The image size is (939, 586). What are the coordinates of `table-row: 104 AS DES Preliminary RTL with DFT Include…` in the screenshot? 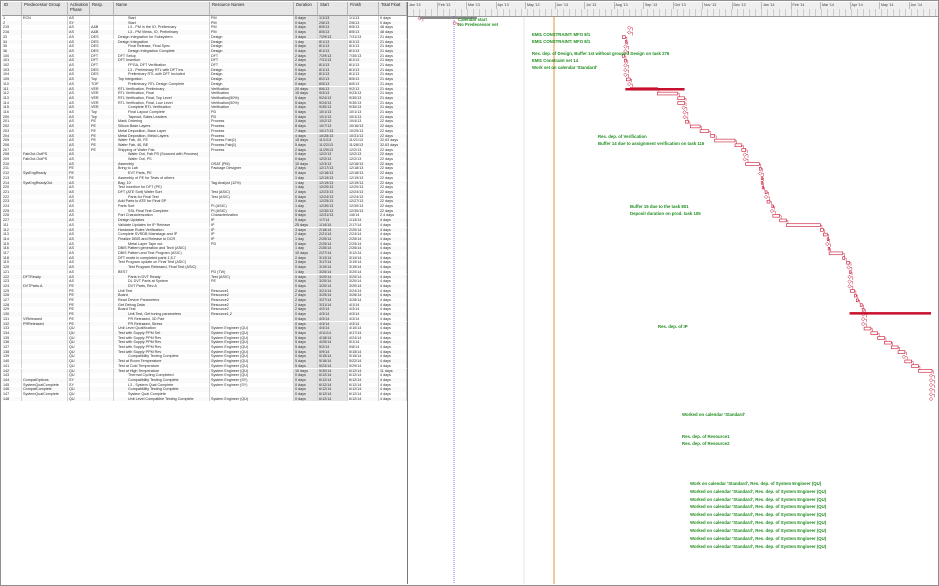 It's located at (204, 75).